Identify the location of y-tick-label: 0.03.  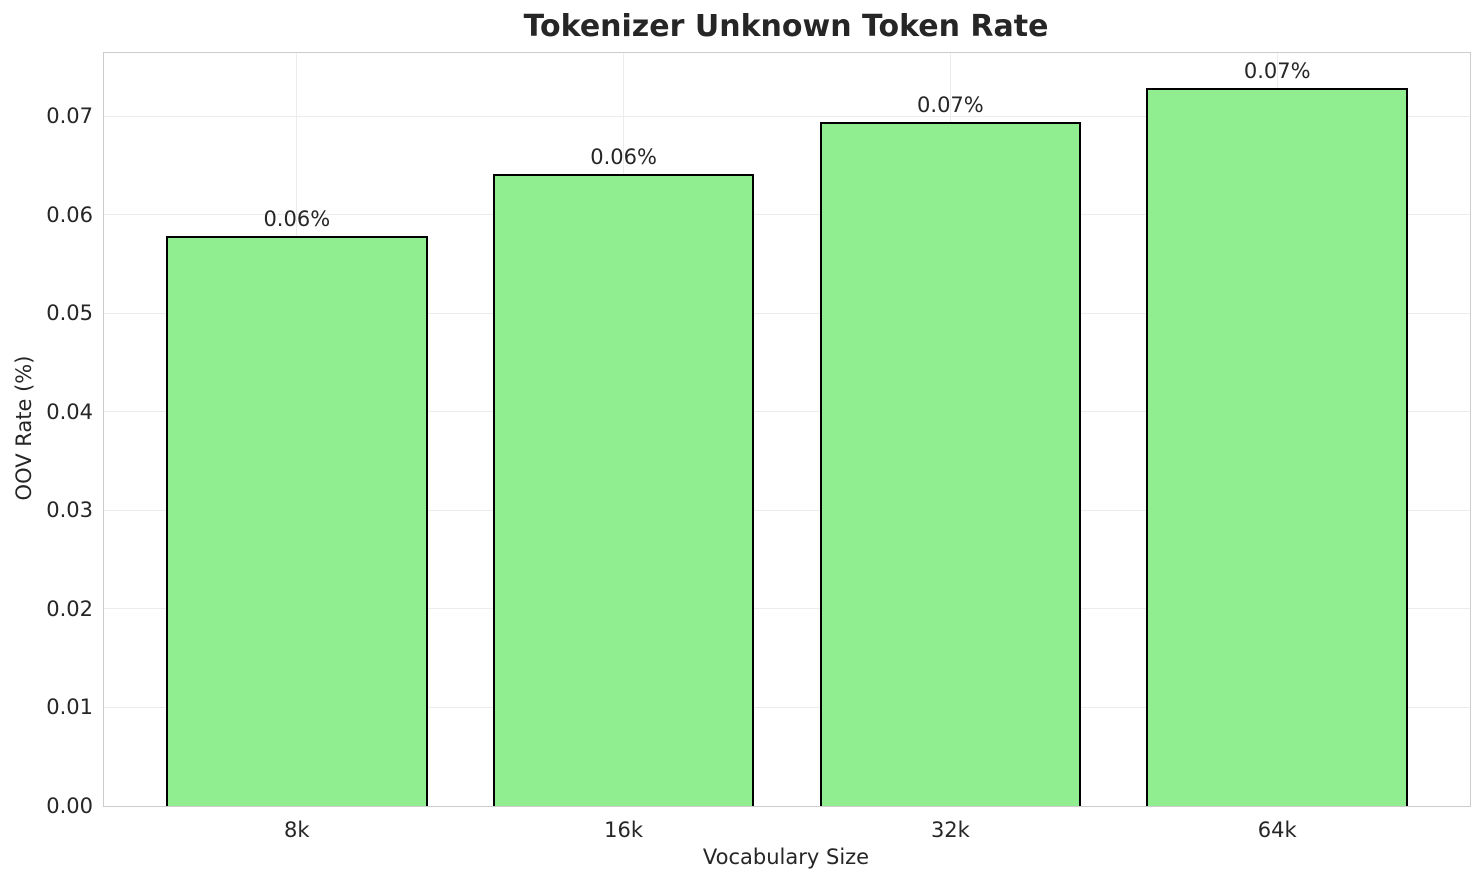
(69, 510).